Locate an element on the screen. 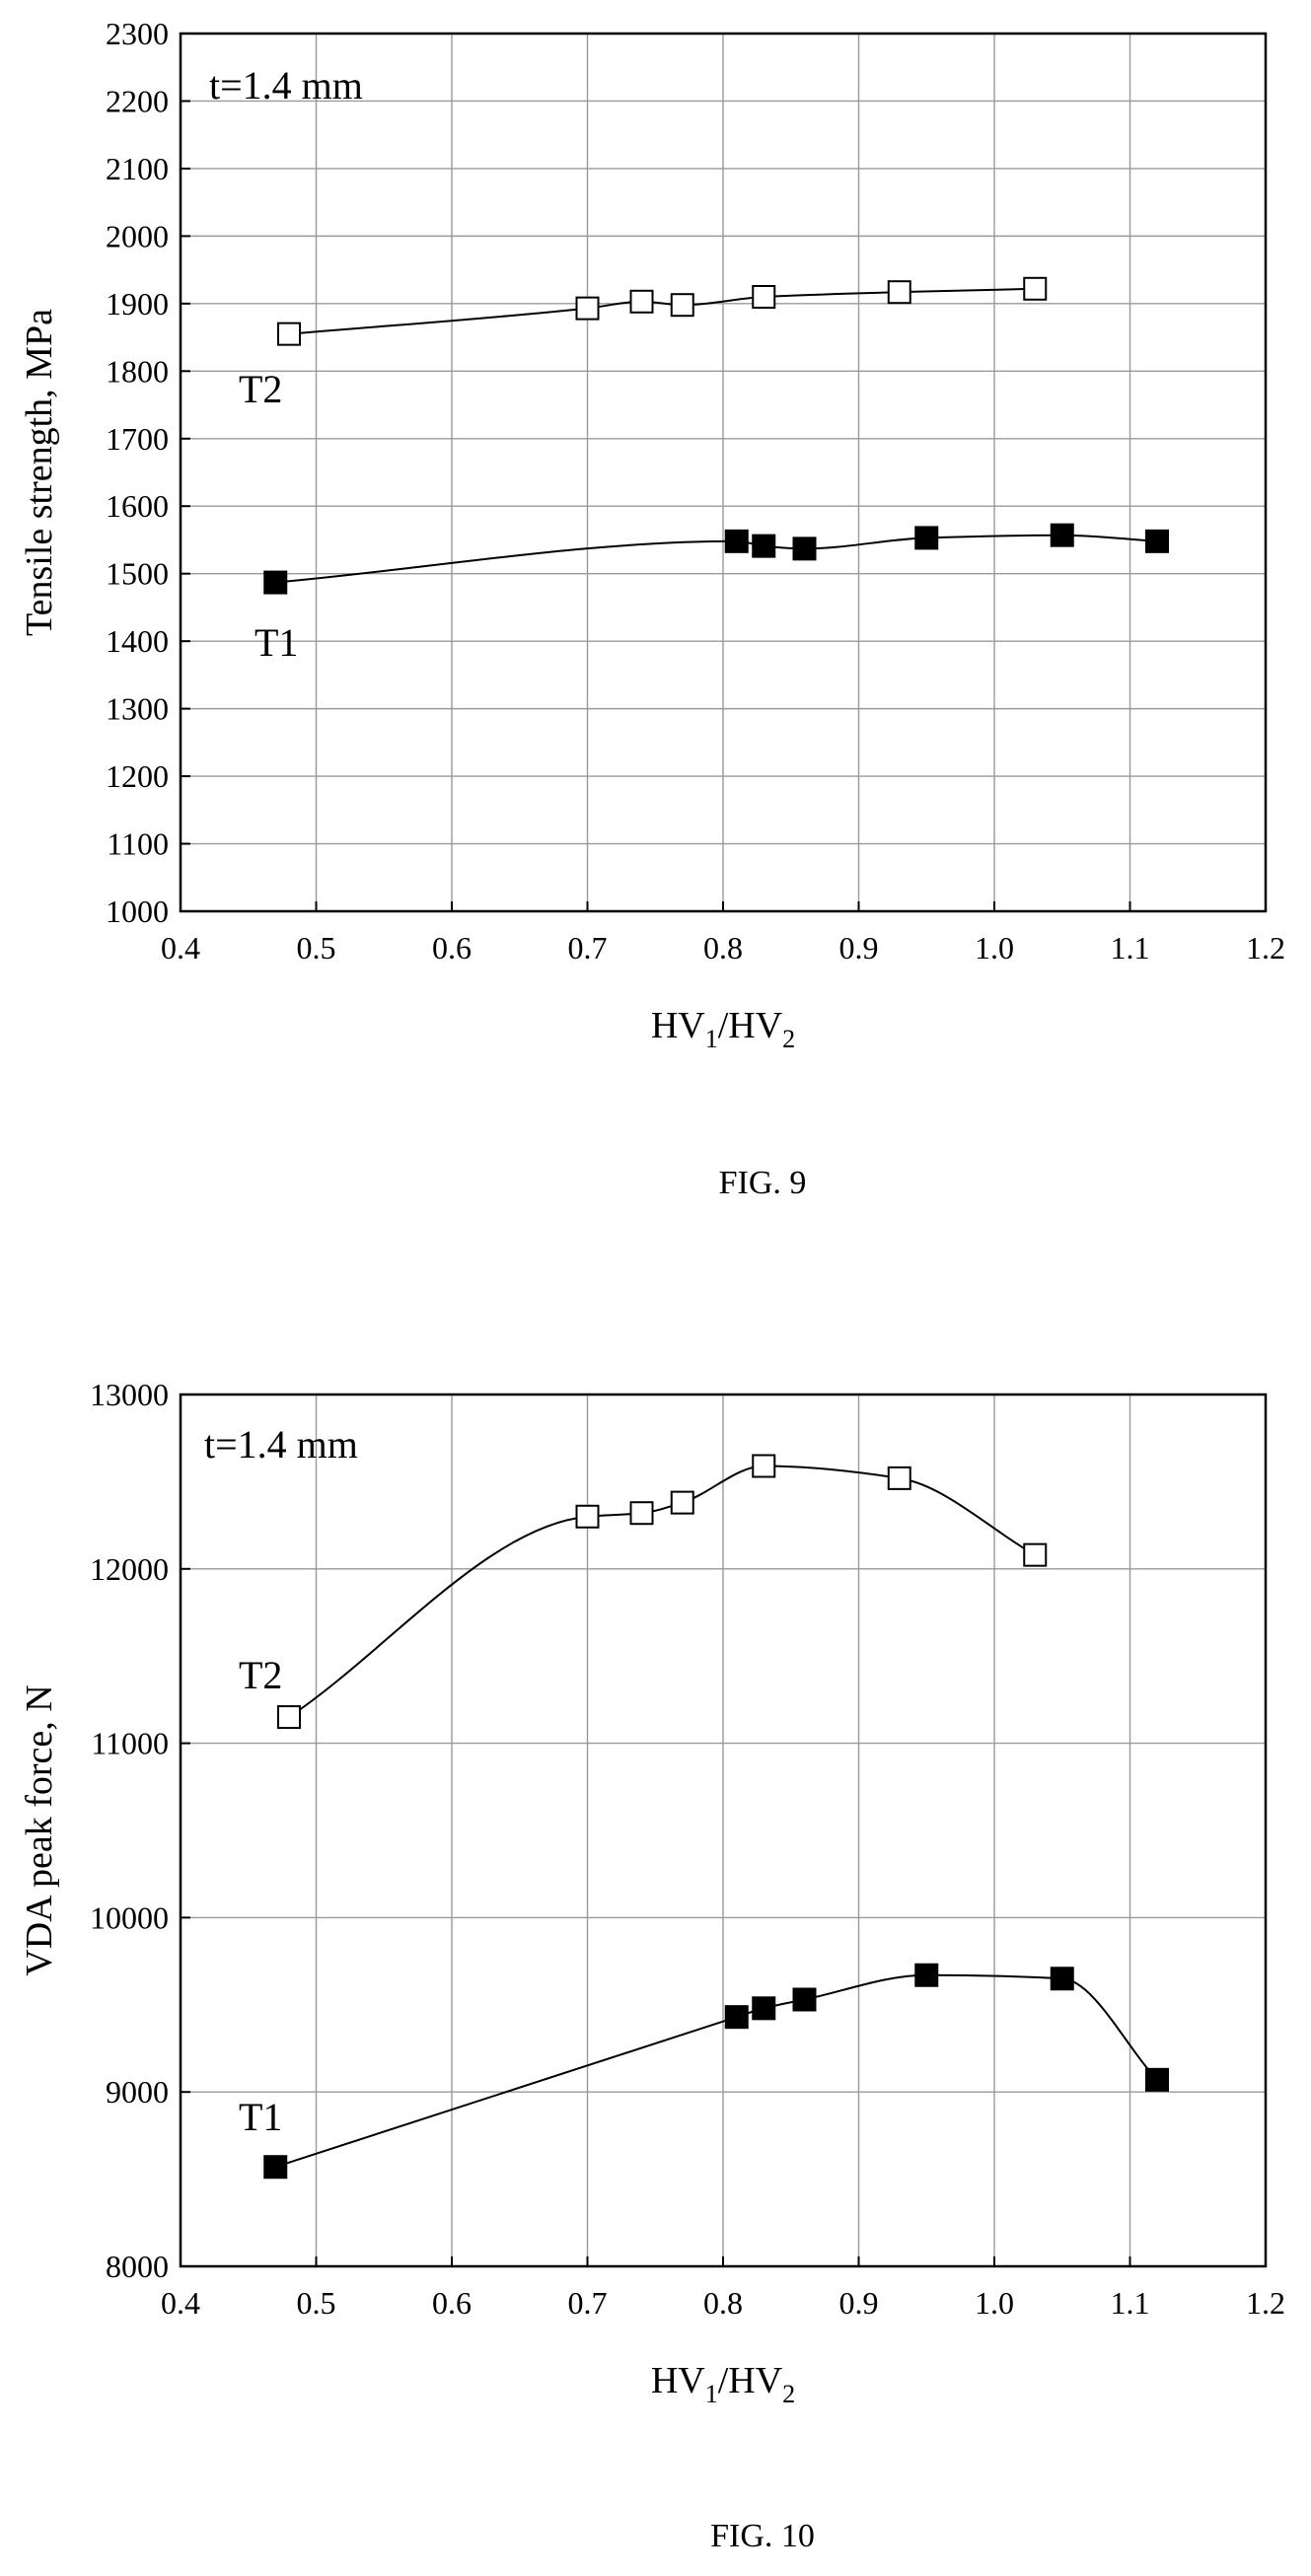 The width and height of the screenshot is (1311, 2576). y-tick-label: 1600 is located at coordinates (137, 506).